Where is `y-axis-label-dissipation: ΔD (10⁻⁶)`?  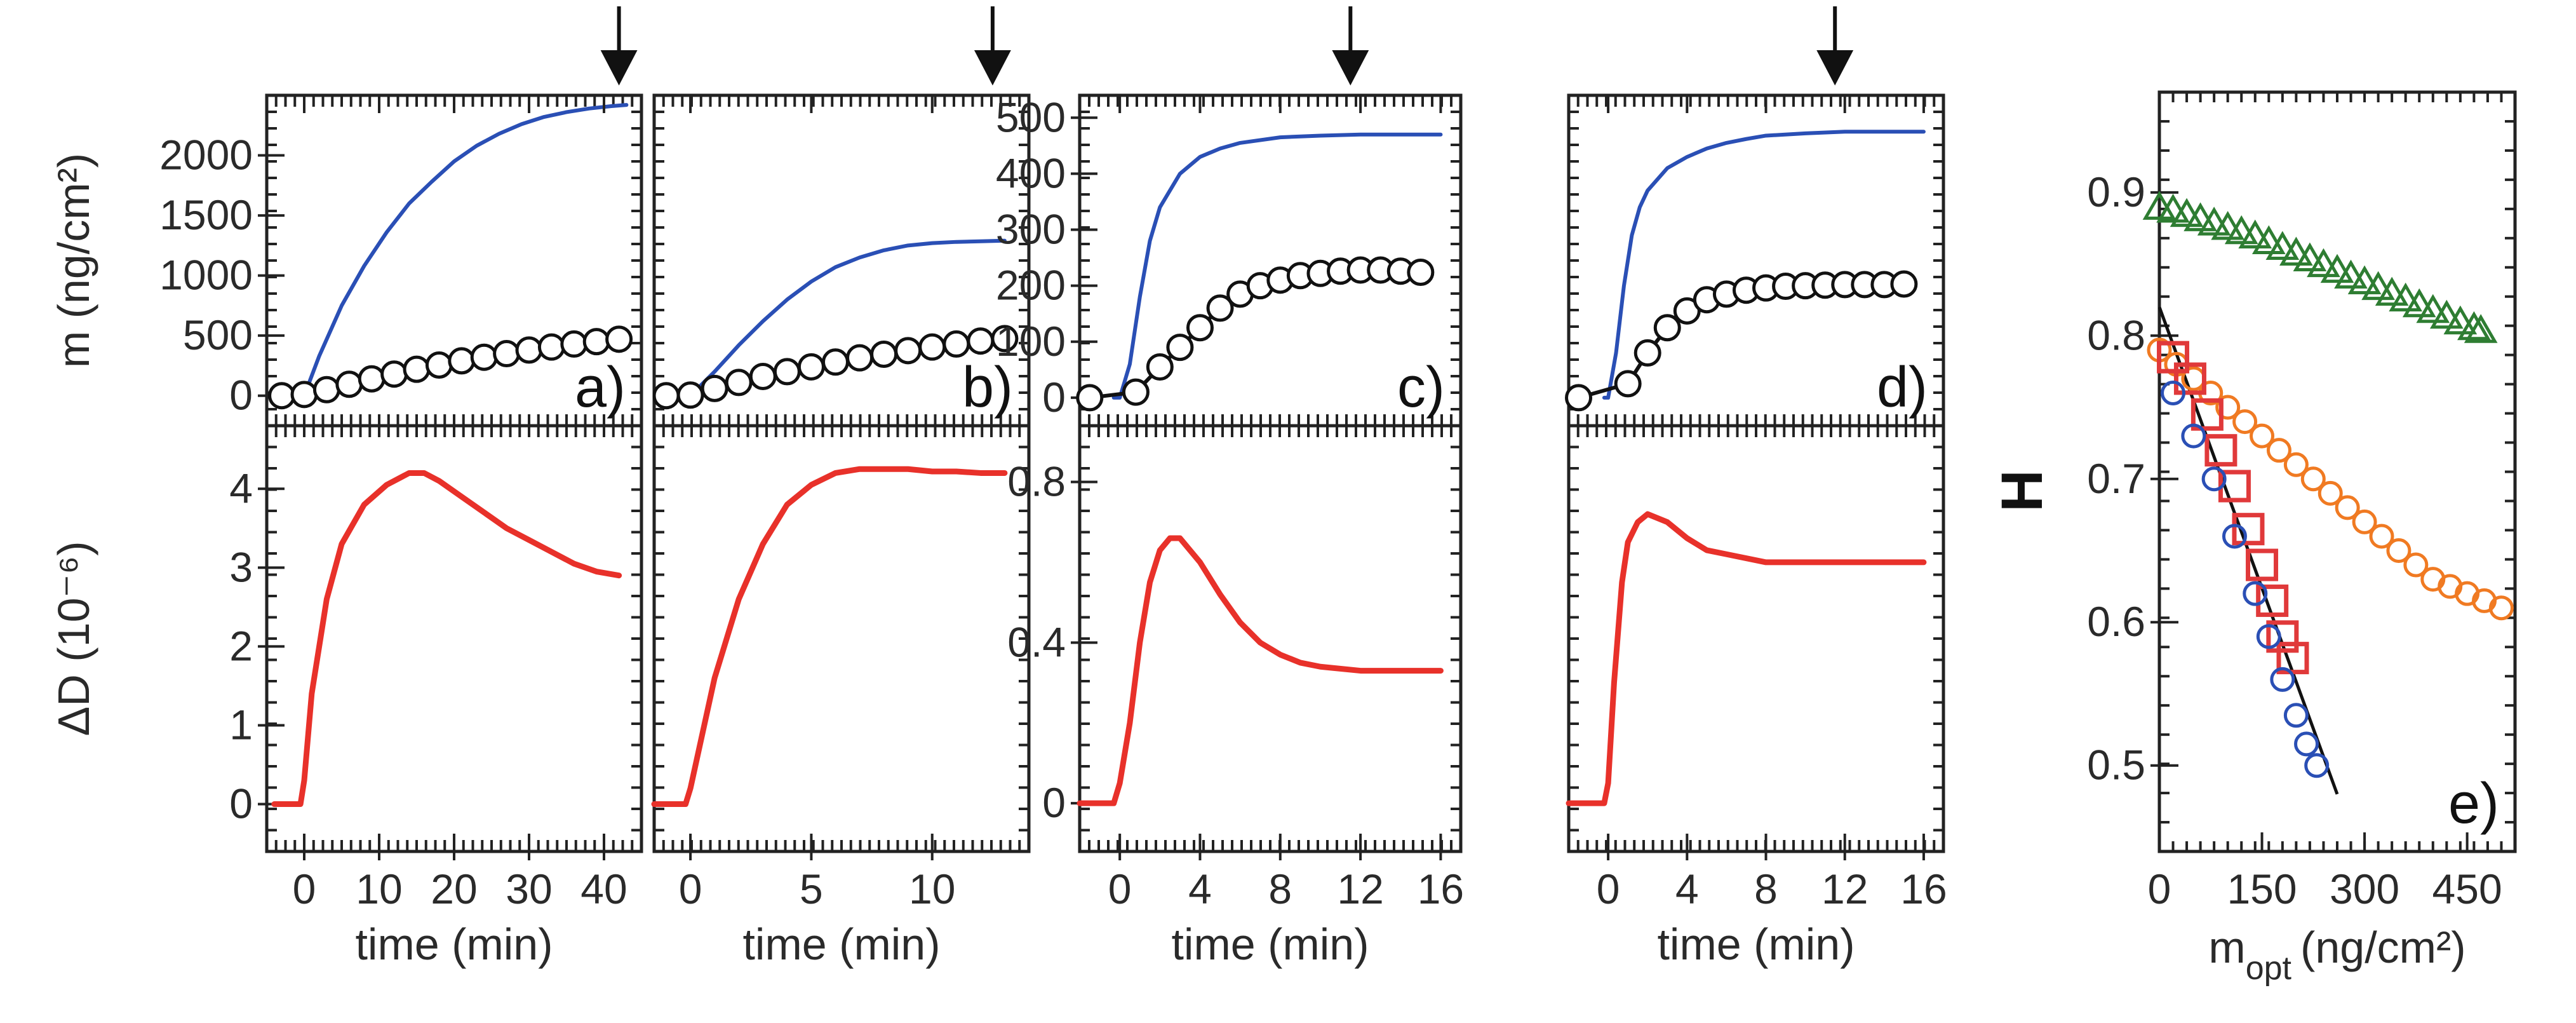 y-axis-label-dissipation: ΔD (10⁻⁶) is located at coordinates (73, 638).